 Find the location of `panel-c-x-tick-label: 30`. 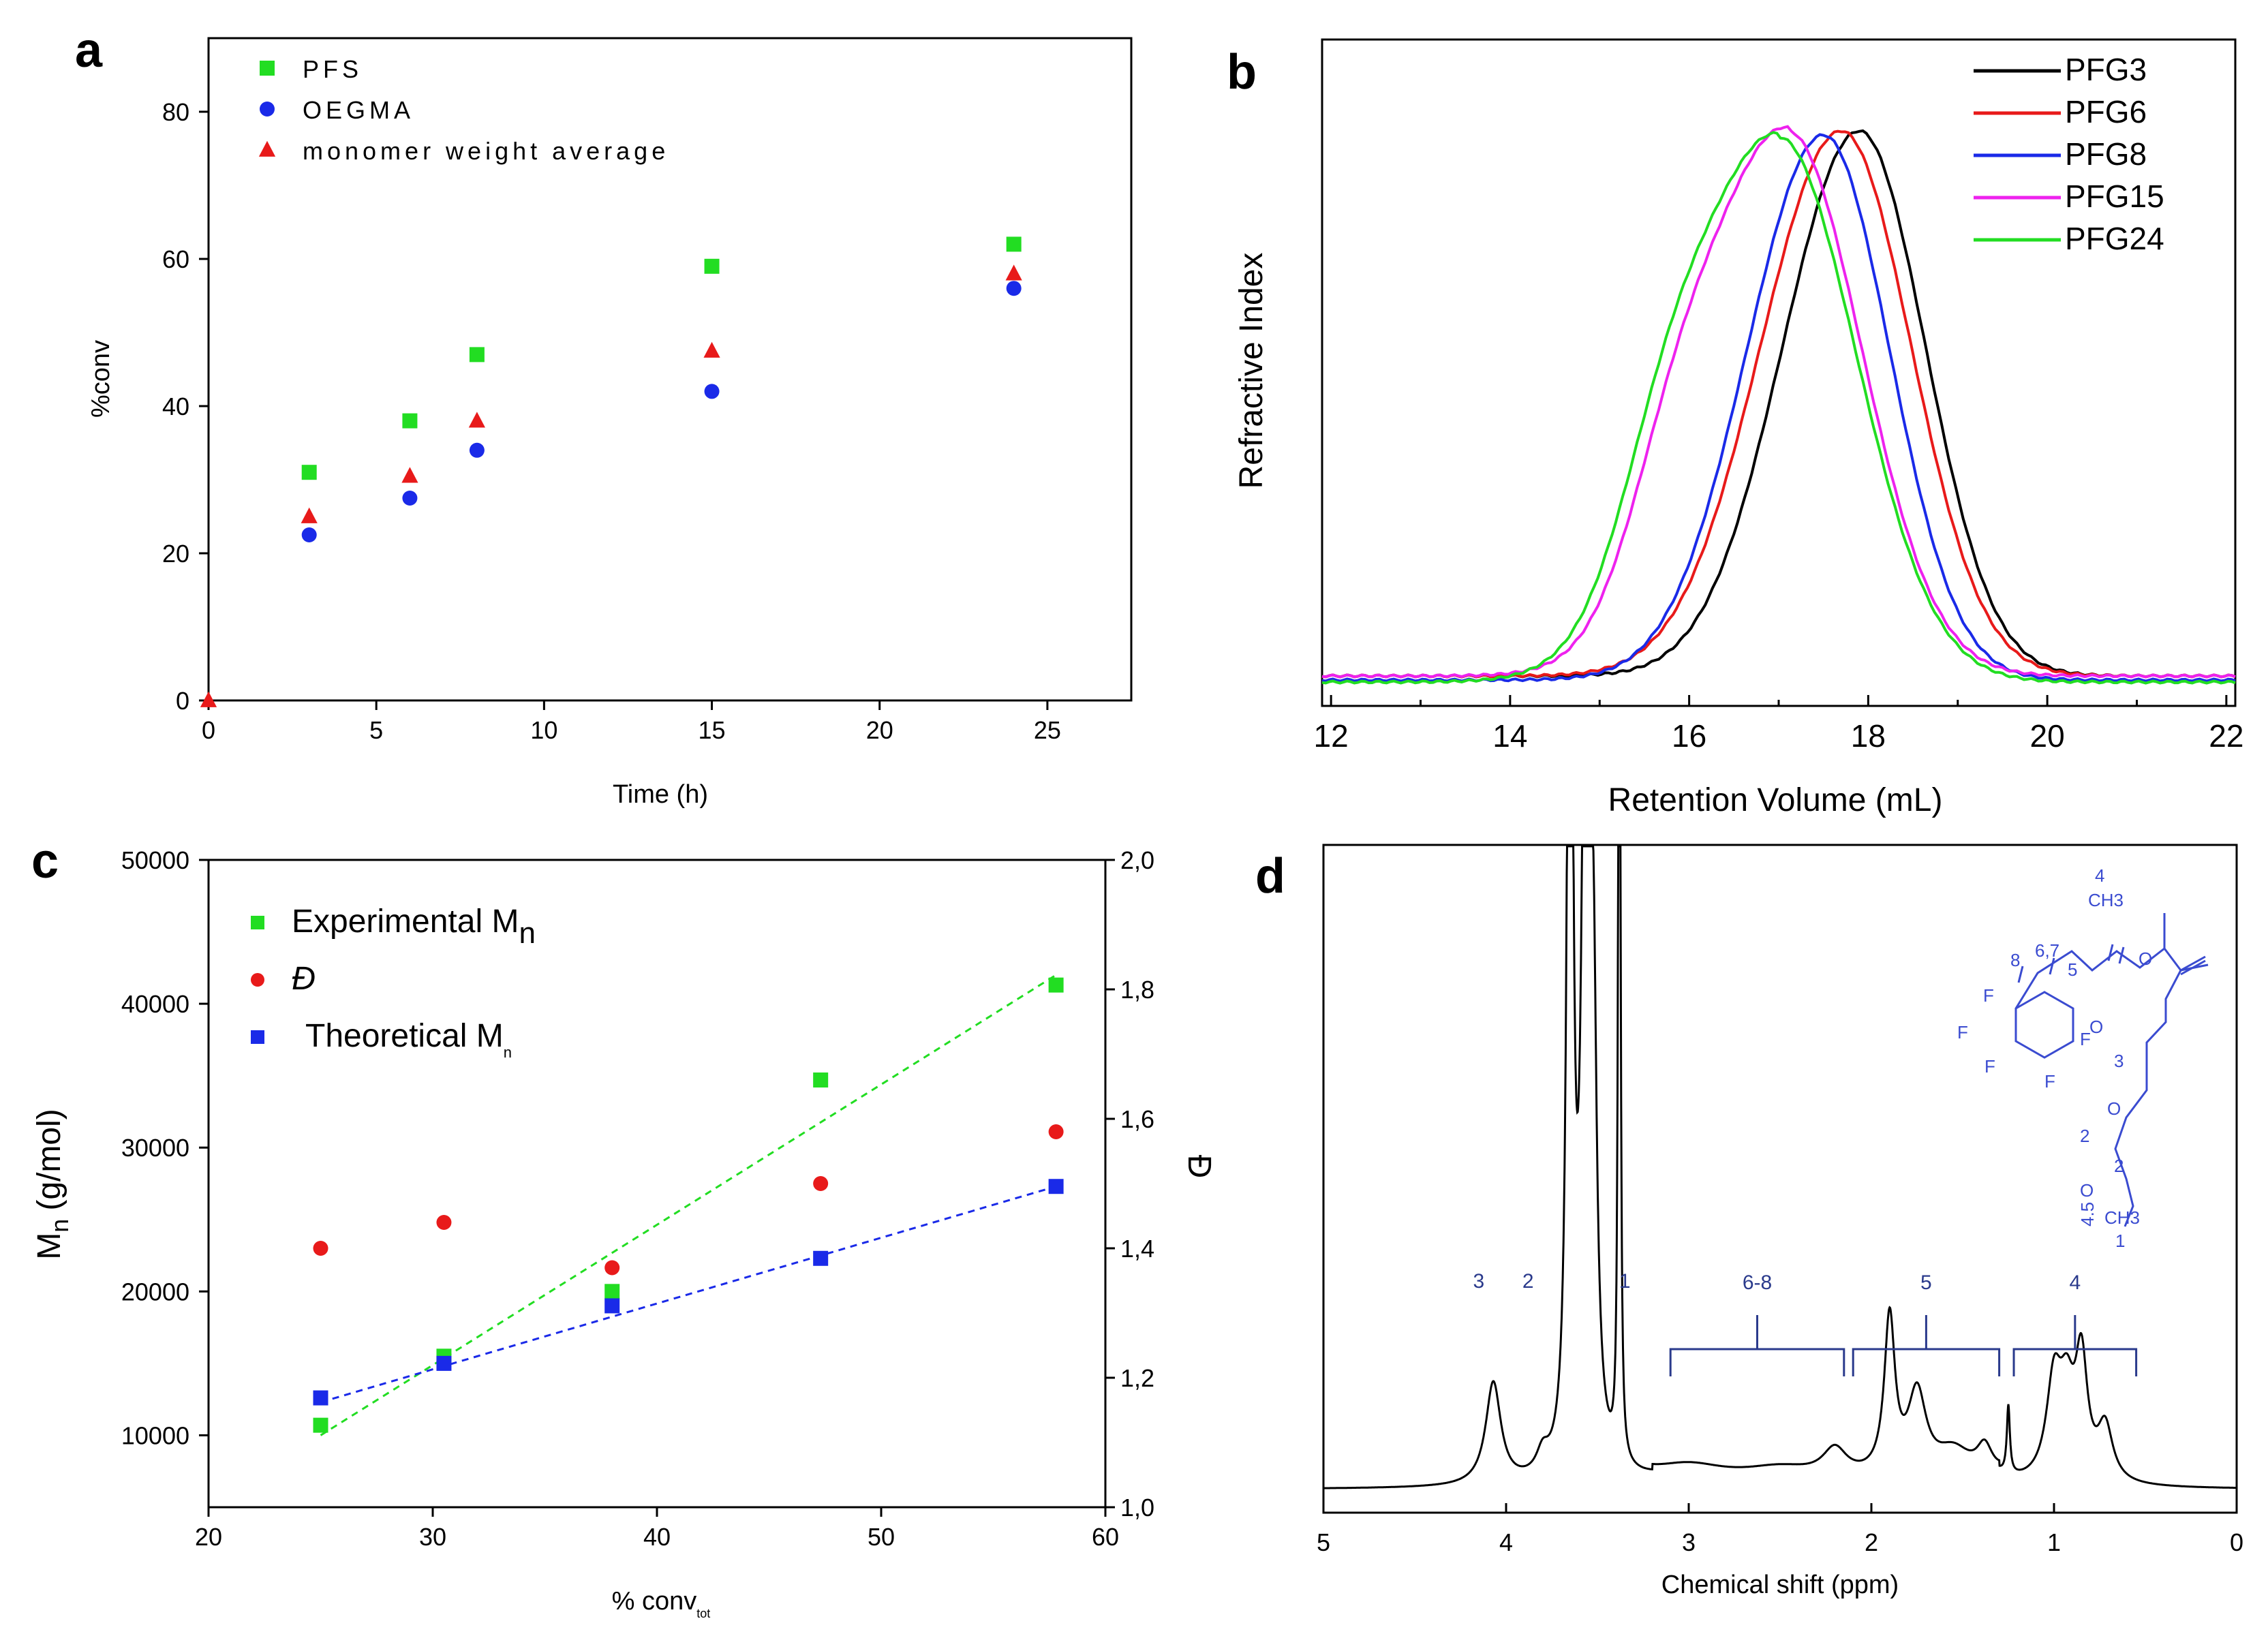

panel-c-x-tick-label: 30 is located at coordinates (432, 1537).